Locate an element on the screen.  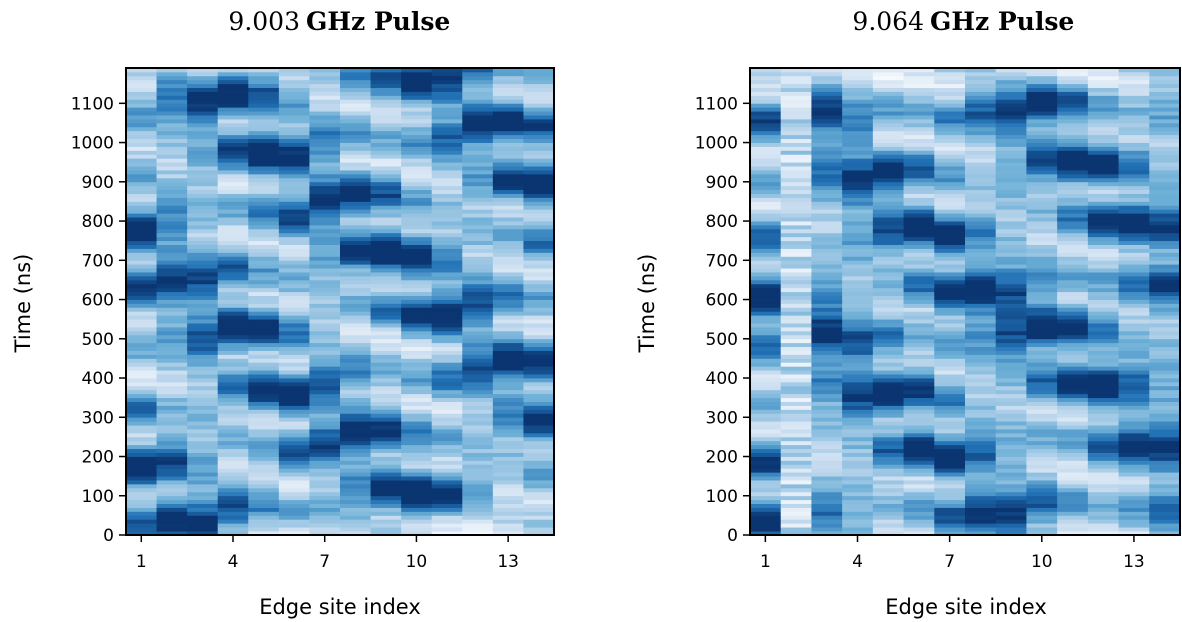
x-tick-label: 7 is located at coordinates (949, 562).